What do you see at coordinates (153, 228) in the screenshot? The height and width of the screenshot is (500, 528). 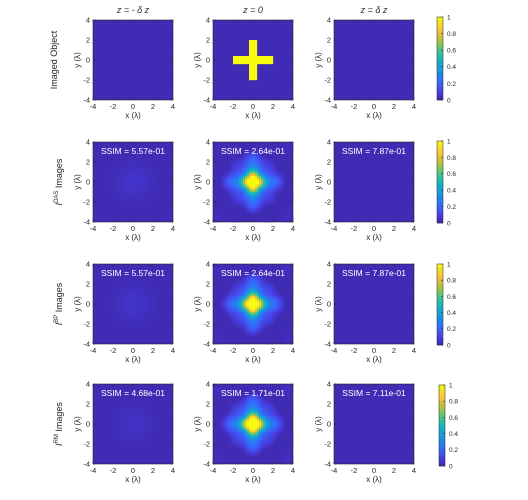 I see `x-tick-label: 2` at bounding box center [153, 228].